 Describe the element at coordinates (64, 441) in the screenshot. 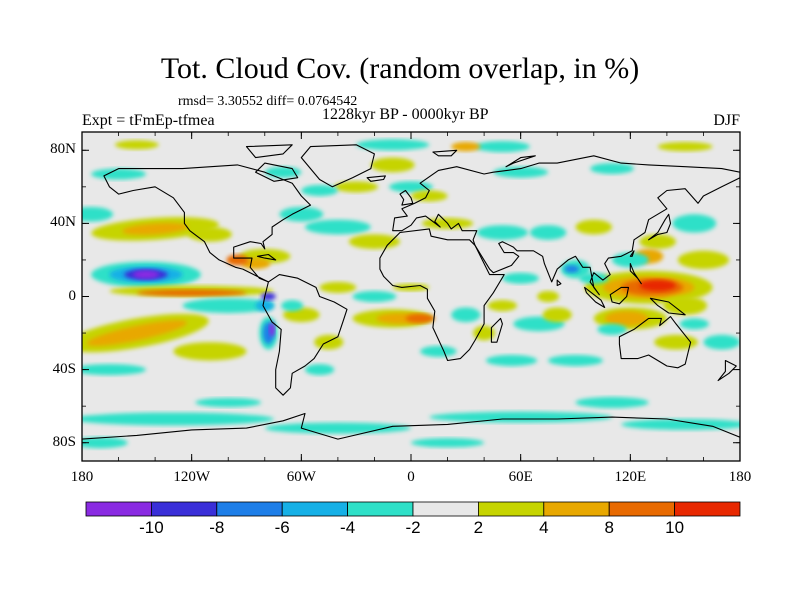

I see `lat-tick-label: 80S` at that location.